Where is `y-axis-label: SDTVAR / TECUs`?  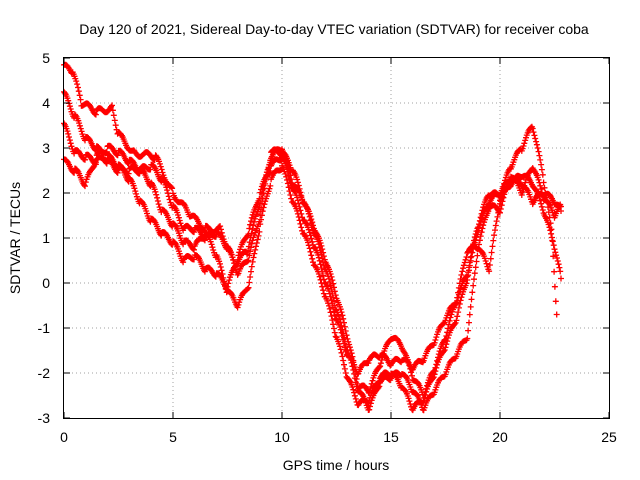 y-axis-label: SDTVAR / TECUs is located at coordinates (15, 238).